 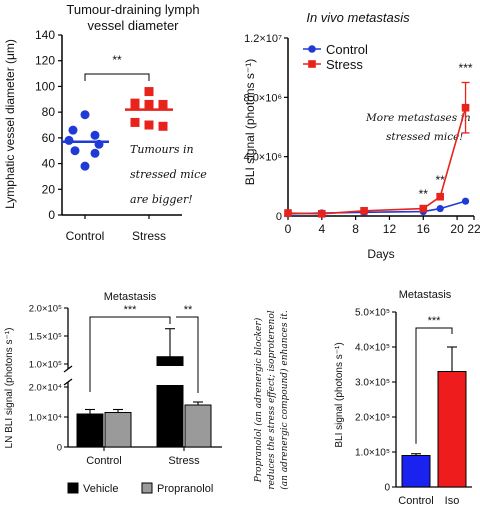 I want to click on y-tick-label: 80, so click(x=49, y=112).